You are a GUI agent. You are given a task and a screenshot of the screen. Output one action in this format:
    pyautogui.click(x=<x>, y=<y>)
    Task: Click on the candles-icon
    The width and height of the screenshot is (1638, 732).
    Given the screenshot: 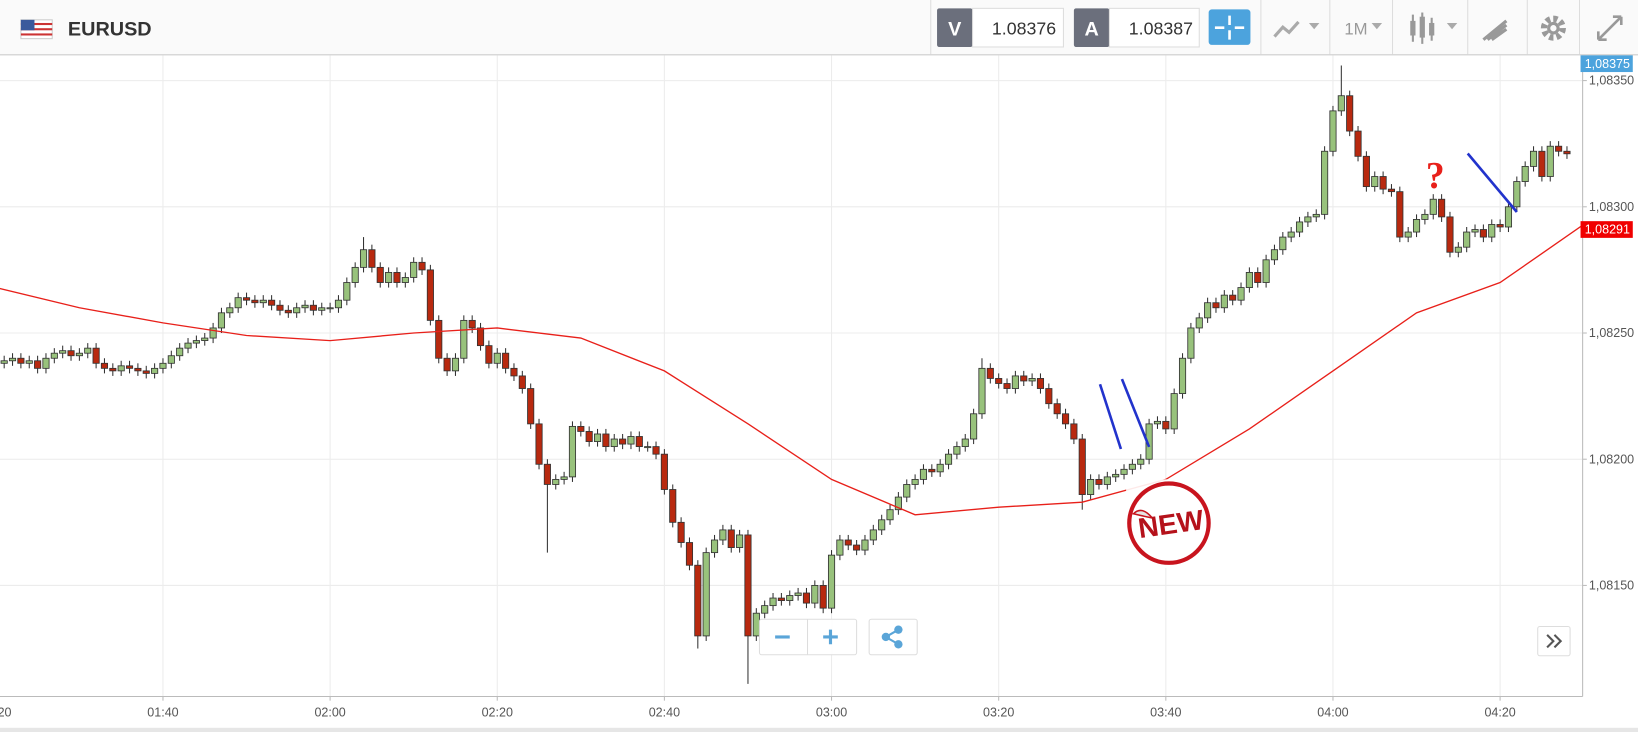 What is the action you would take?
    pyautogui.click(x=1422, y=28)
    